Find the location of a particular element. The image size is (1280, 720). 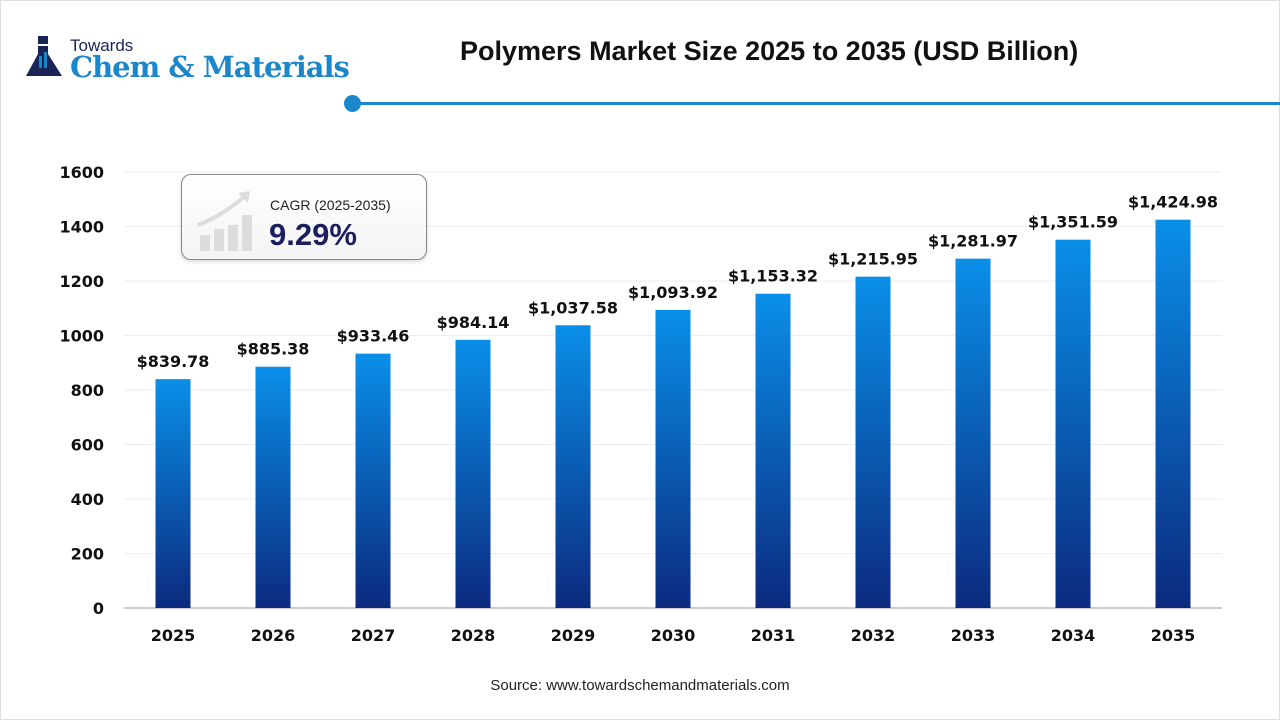

title-rule-dot is located at coordinates (352, 103).